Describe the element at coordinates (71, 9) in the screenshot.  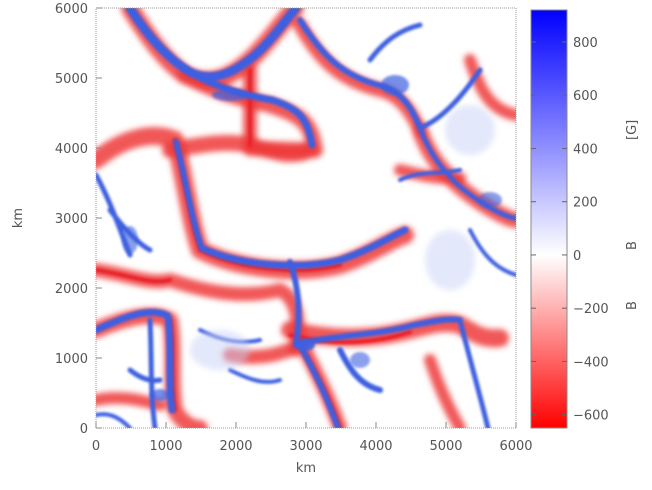
I see `y-tick-label: 6000` at that location.